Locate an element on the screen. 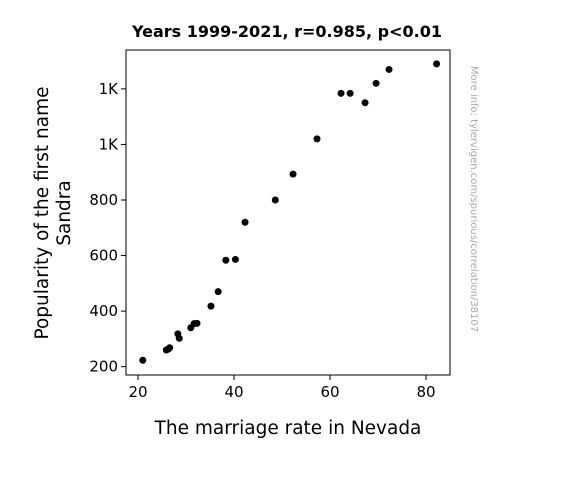  x-tick-label: 80 is located at coordinates (425, 392).